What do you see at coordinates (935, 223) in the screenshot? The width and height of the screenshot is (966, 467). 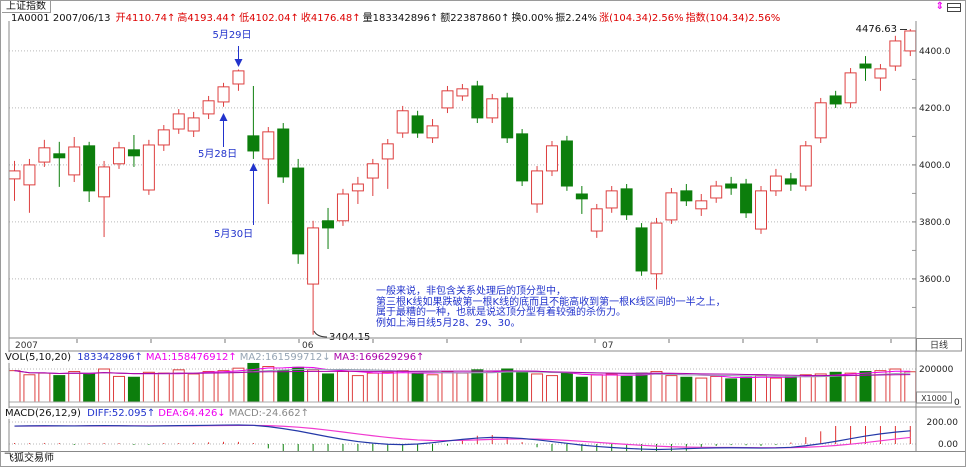 I see `svg-text: 3800.0` at bounding box center [935, 223].